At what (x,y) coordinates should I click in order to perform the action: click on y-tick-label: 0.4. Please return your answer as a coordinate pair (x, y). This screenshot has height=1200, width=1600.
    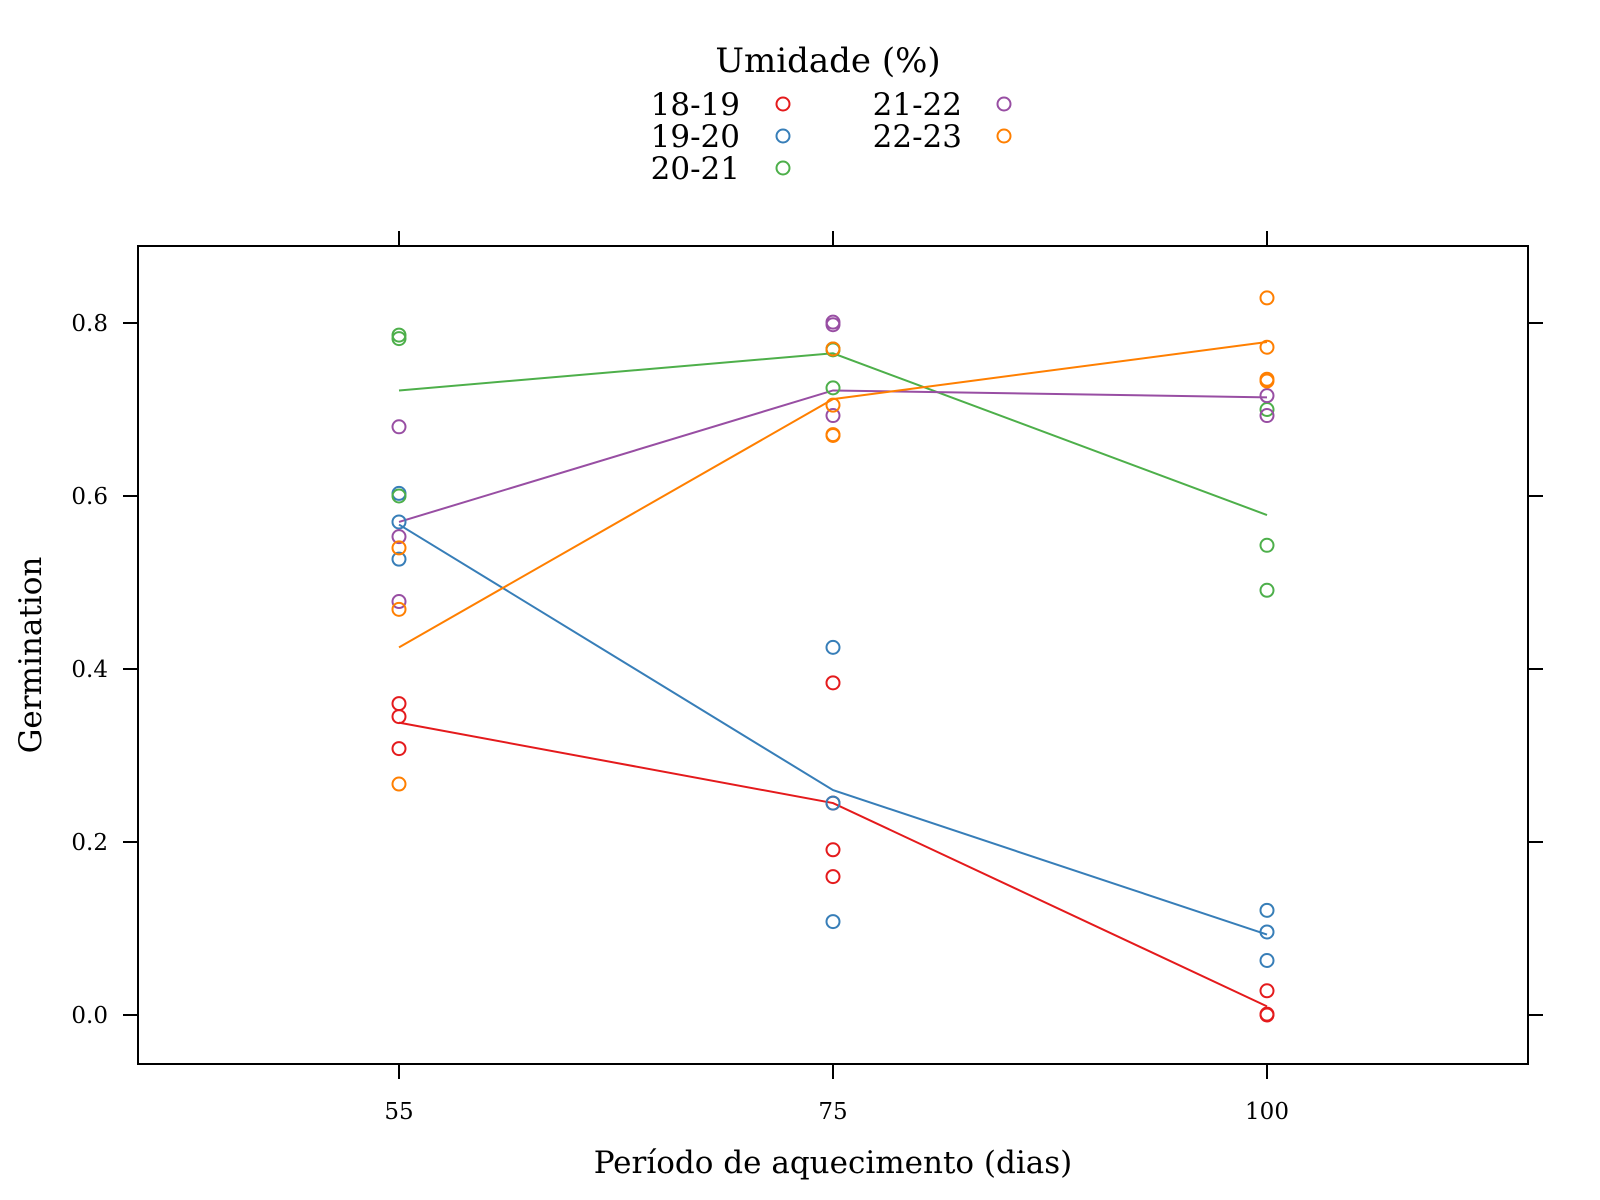
    Looking at the image, I should click on (89, 670).